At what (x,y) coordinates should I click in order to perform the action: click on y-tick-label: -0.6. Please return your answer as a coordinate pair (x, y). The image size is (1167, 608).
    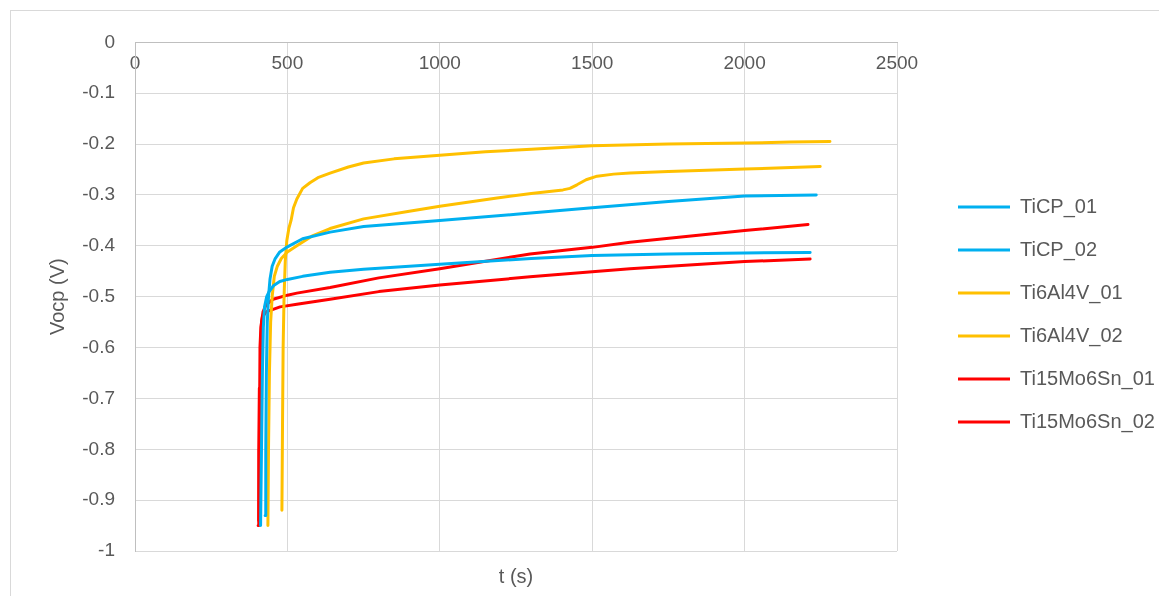
    Looking at the image, I should click on (98, 346).